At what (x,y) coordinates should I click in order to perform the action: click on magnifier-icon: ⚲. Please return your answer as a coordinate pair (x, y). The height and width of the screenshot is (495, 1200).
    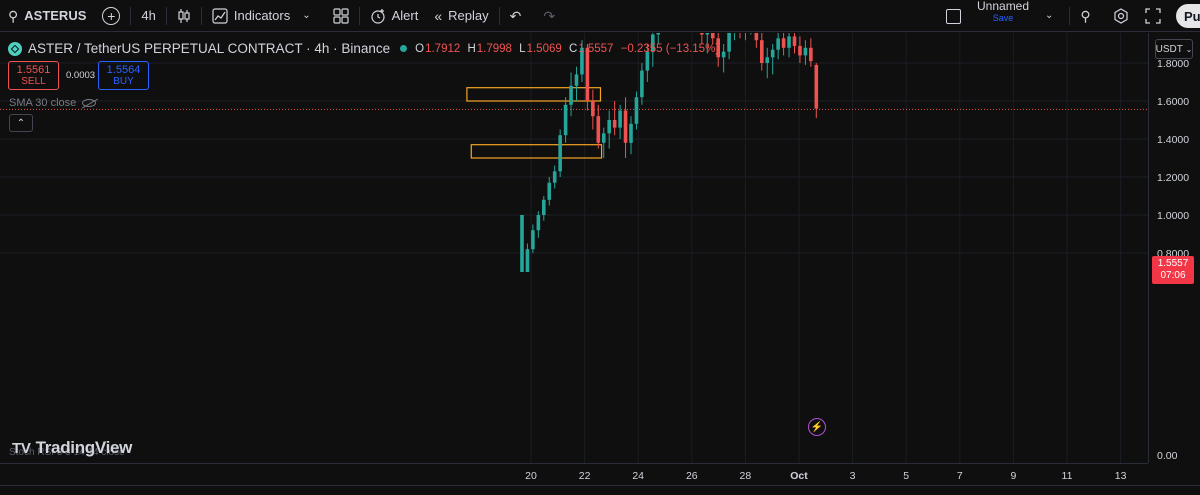
    Looking at the image, I should click on (1085, 16).